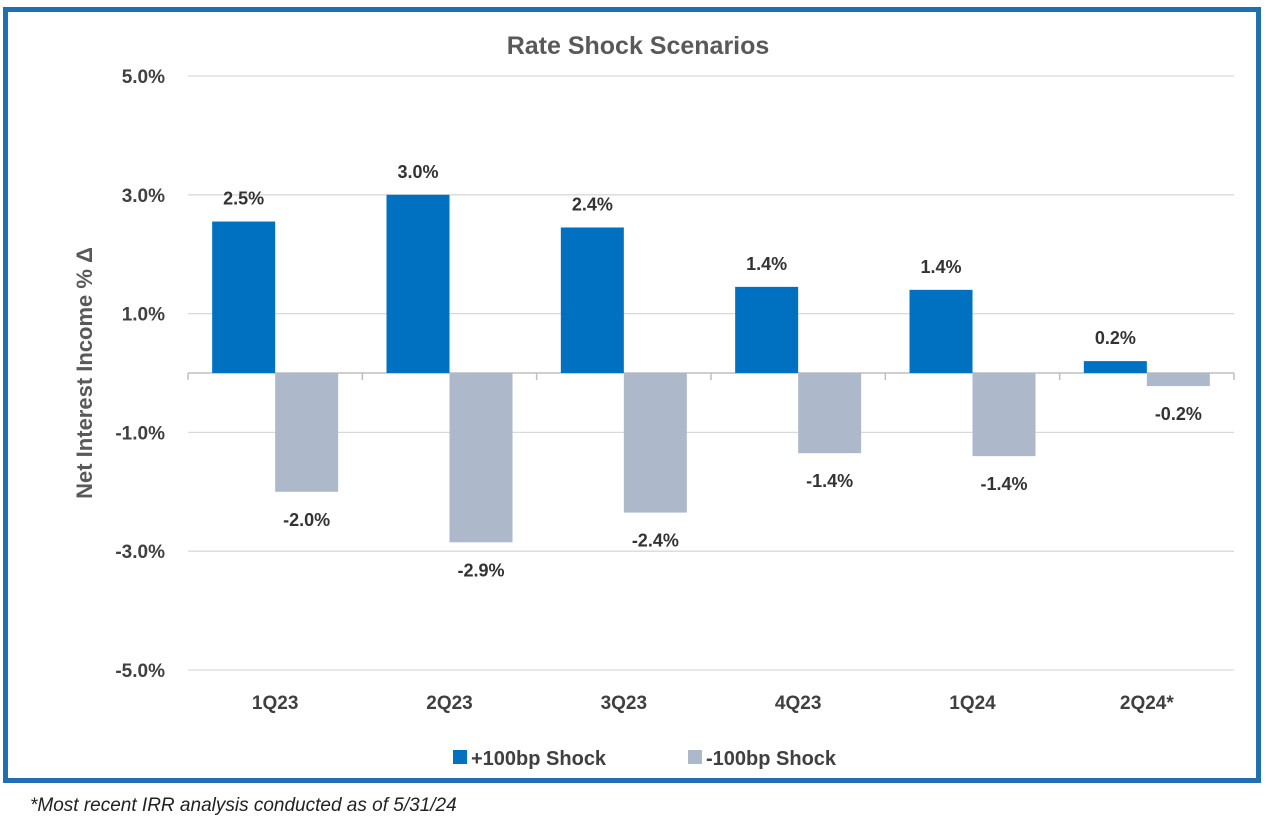  I want to click on bar-data-label: 3.0%, so click(417, 172).